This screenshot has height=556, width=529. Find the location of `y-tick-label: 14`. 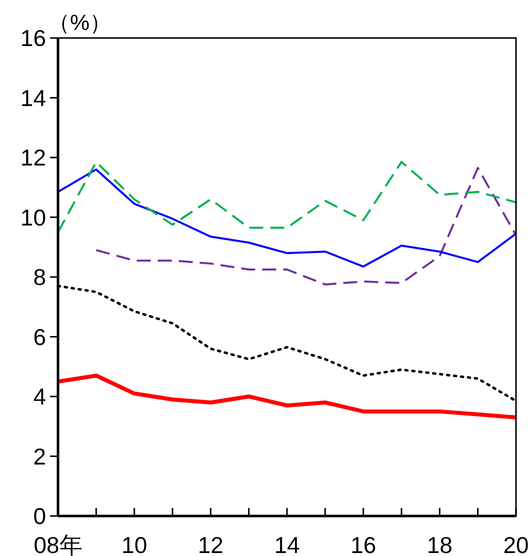

y-tick-label: 14 is located at coordinates (33, 97).